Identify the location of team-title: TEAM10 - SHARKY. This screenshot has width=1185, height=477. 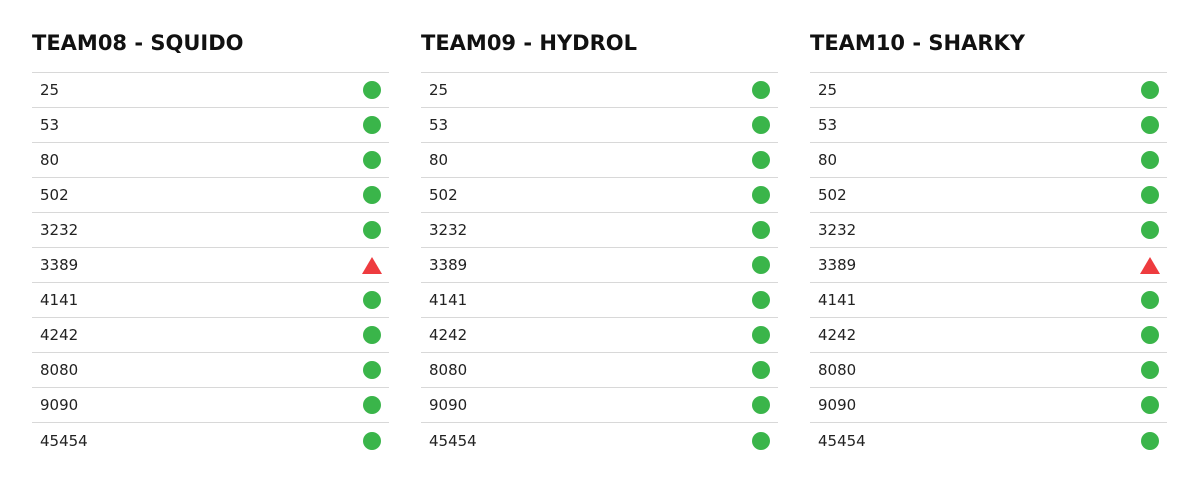
(988, 50).